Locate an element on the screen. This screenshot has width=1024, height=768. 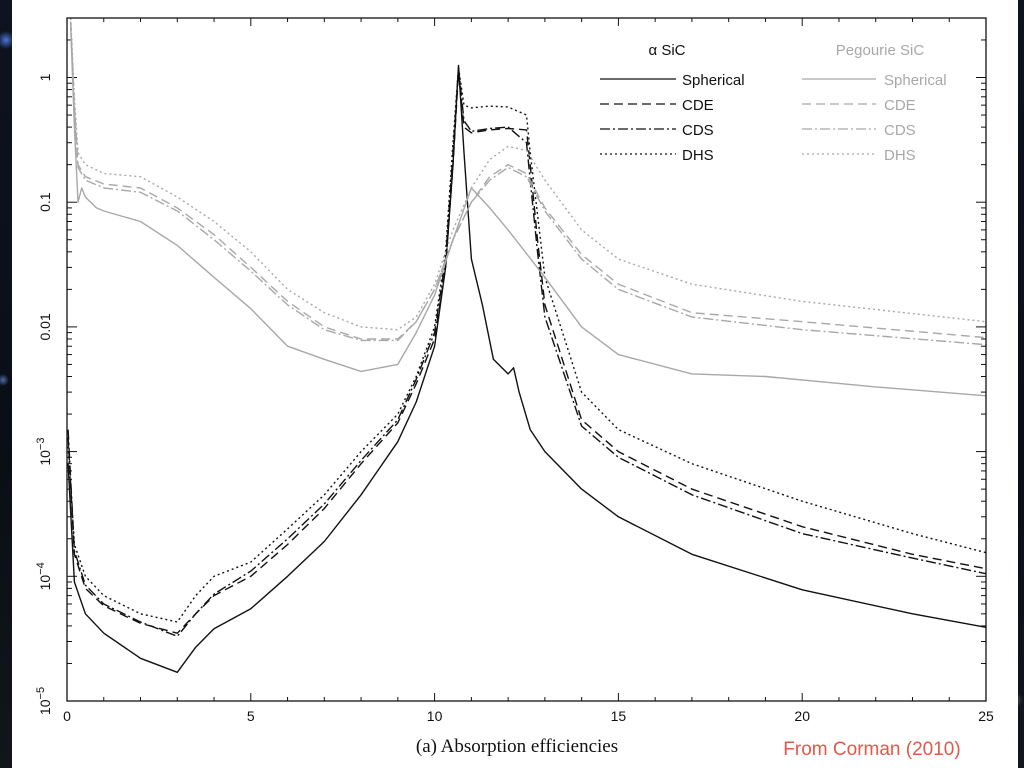
x-tick-labels: 0 5 10 15 20 25 is located at coordinates (528, 716).